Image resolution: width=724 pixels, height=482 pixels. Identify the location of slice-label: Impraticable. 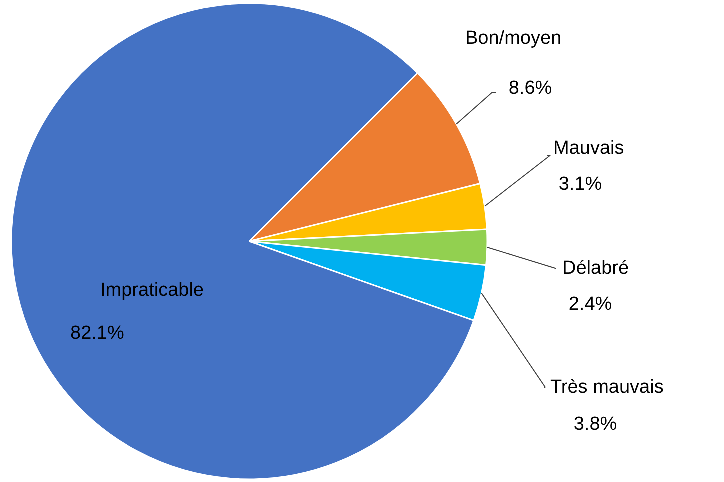
(152, 290).